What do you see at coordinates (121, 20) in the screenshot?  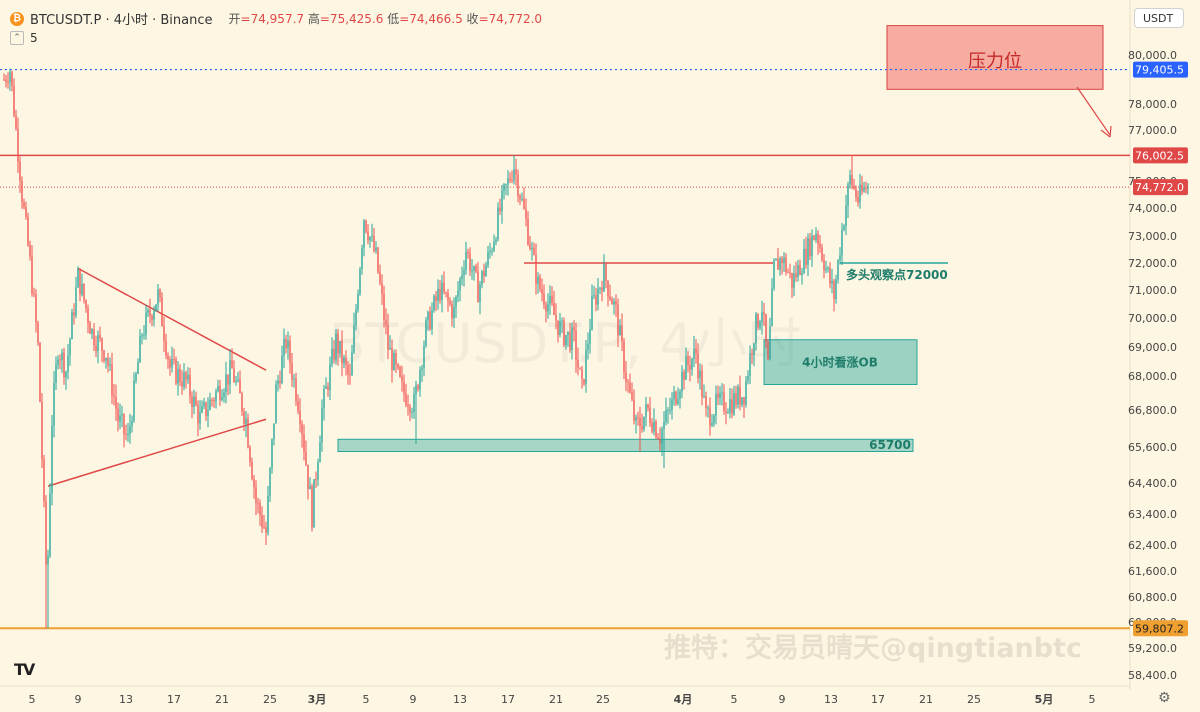 I see `symbol-title: BTCUSDT.P · 4小时 · Binance` at bounding box center [121, 20].